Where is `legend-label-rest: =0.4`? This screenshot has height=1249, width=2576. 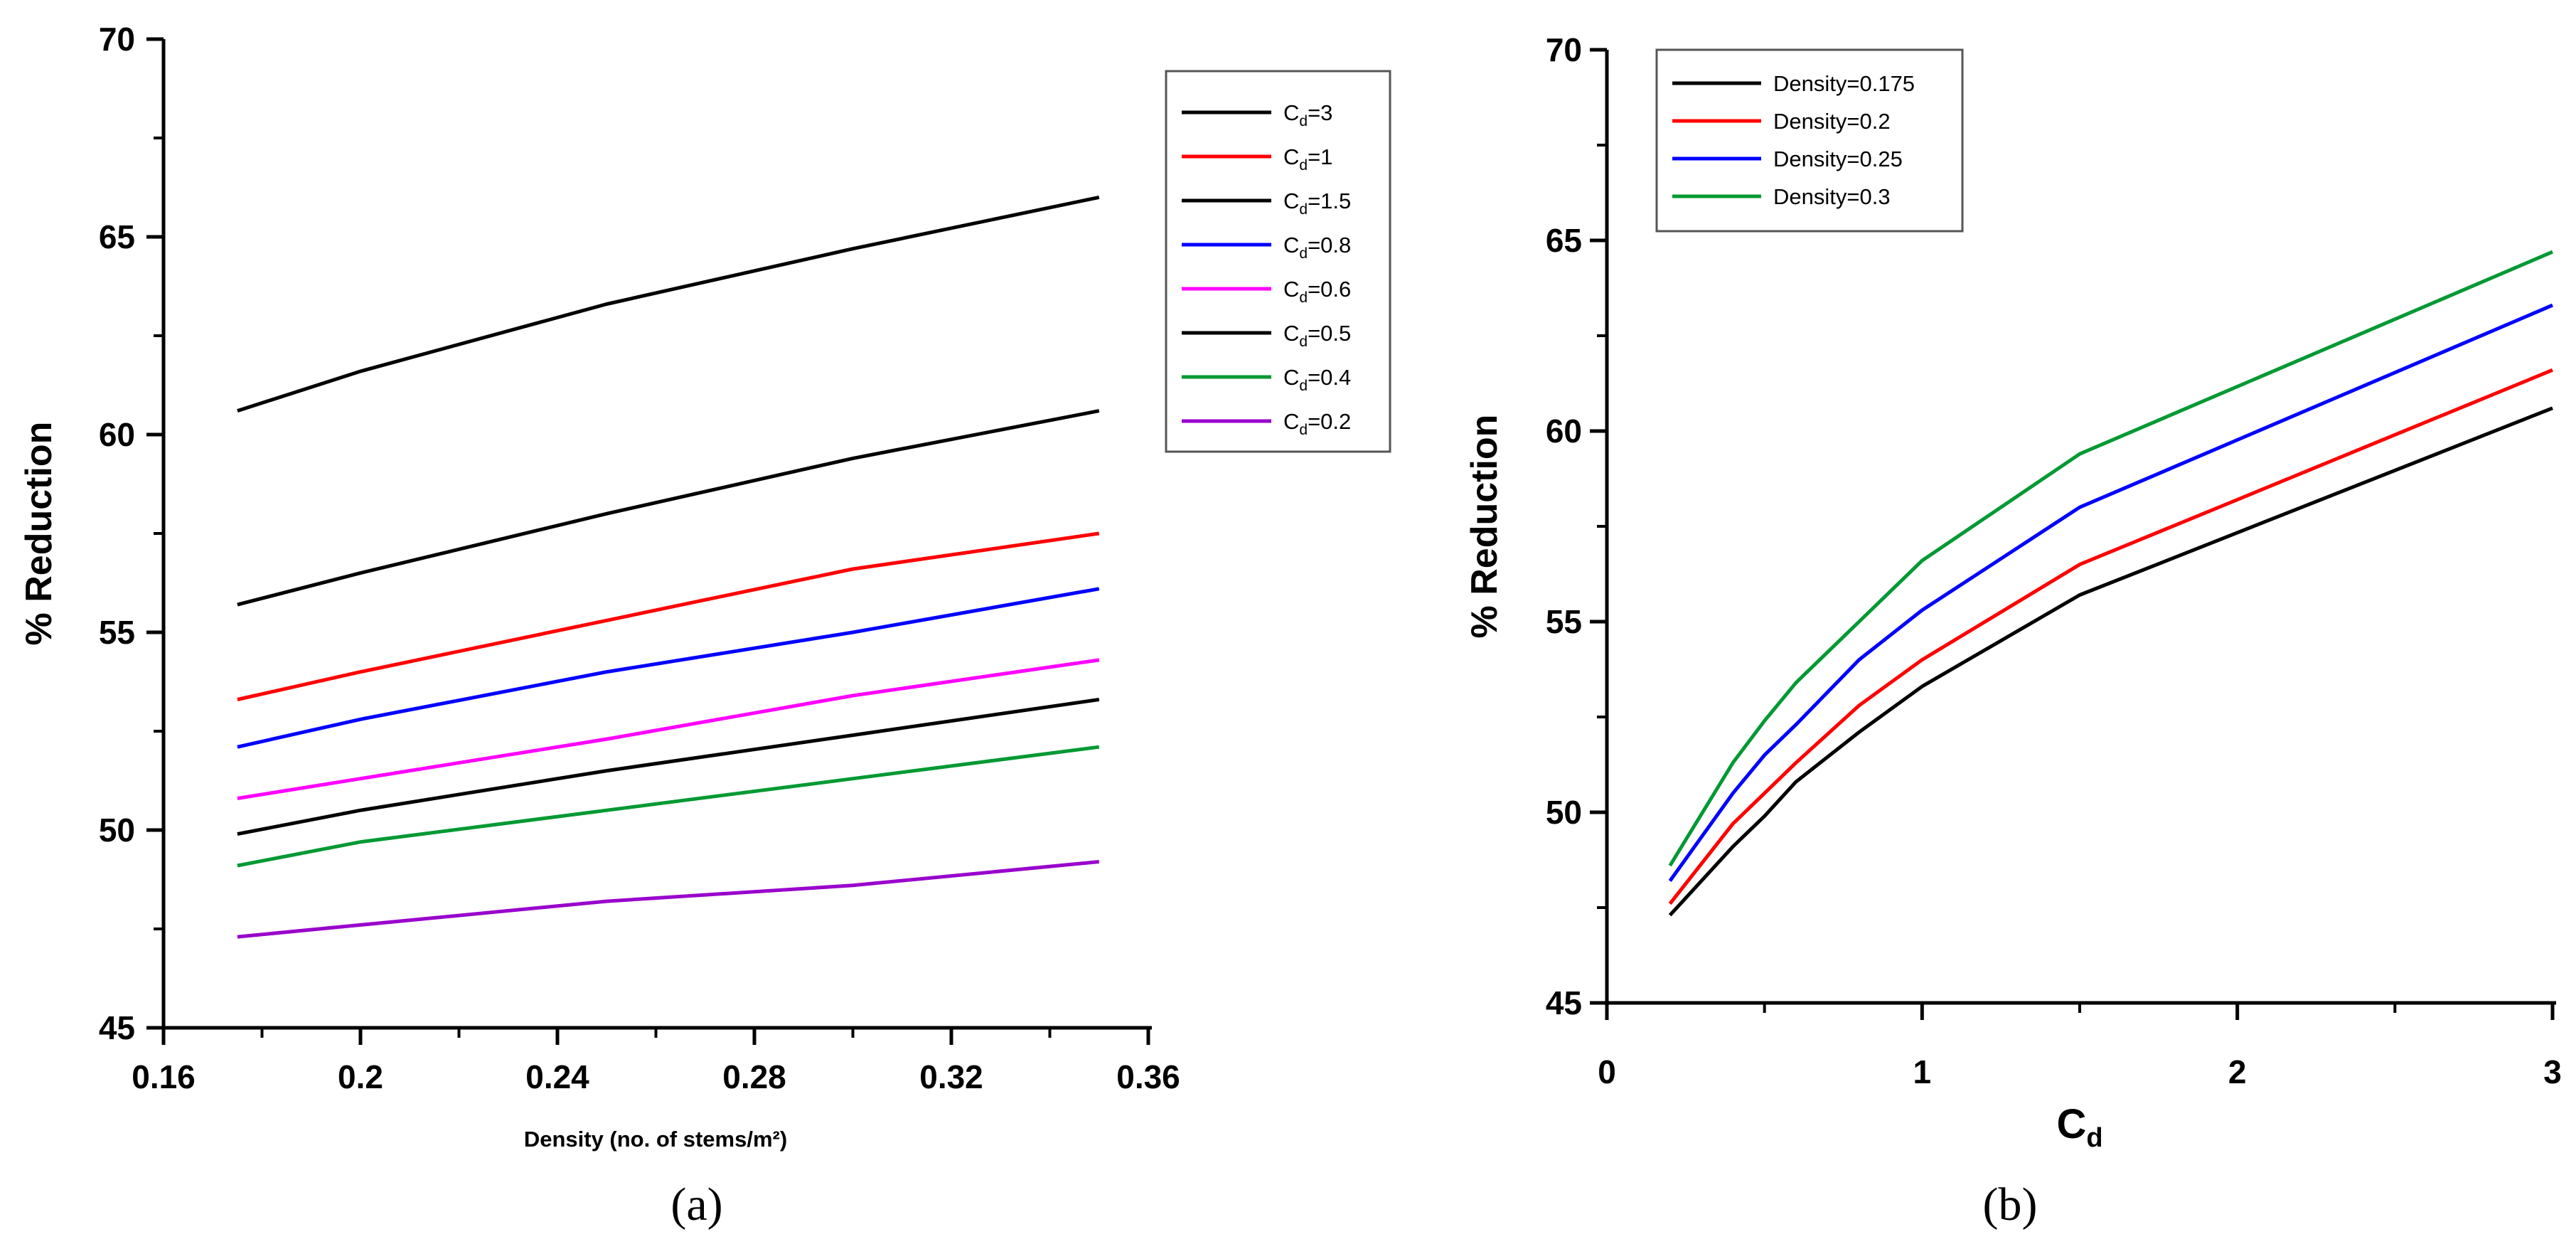
legend-label-rest: =0.4 is located at coordinates (1329, 378).